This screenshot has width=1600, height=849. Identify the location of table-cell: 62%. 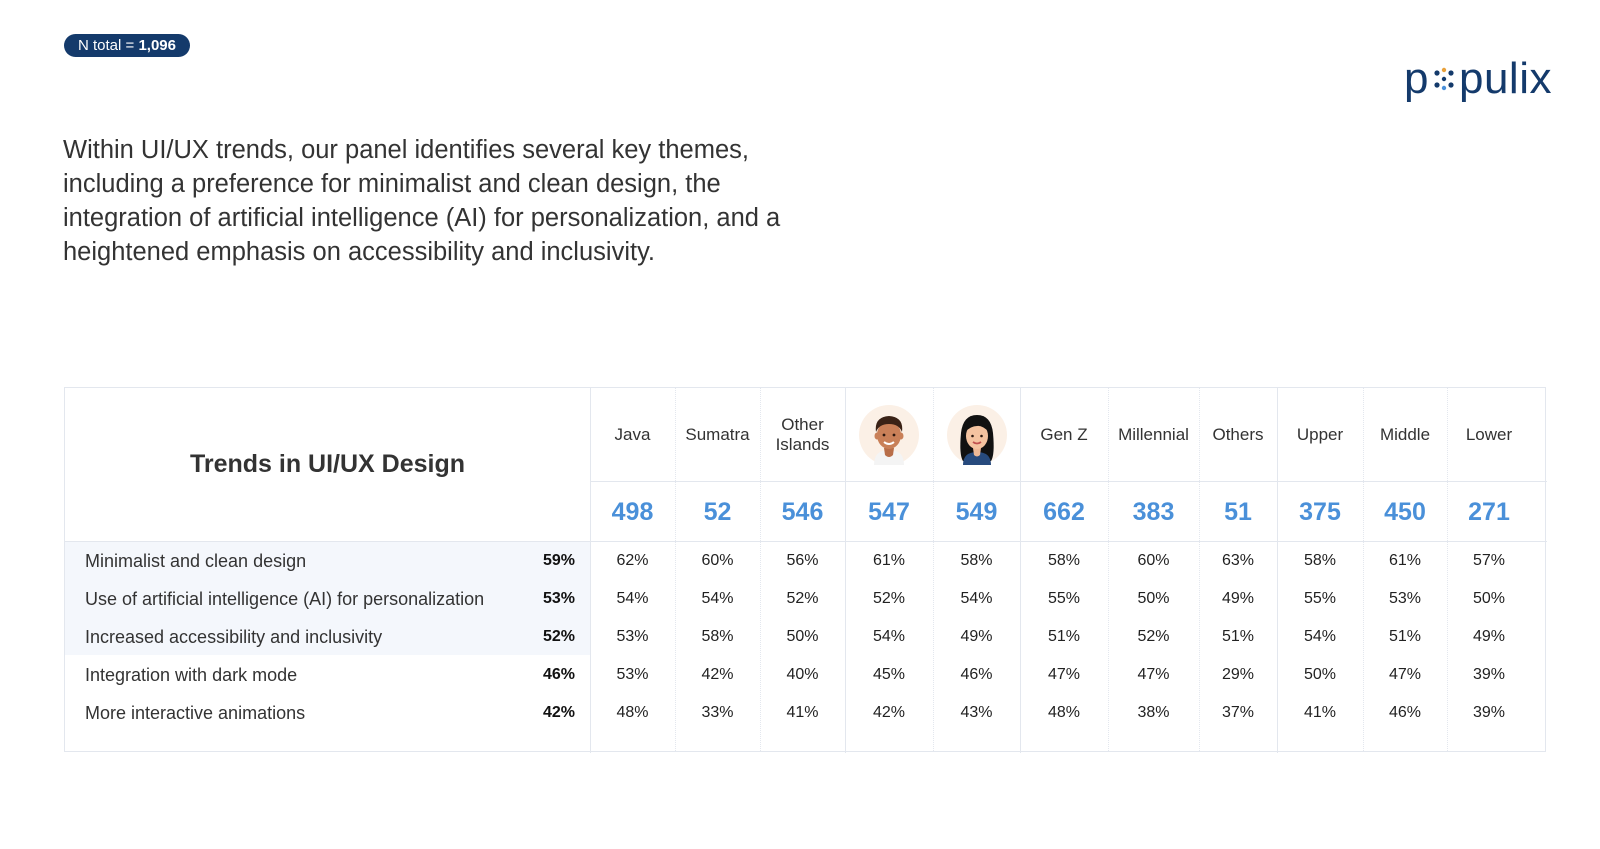
(632, 560).